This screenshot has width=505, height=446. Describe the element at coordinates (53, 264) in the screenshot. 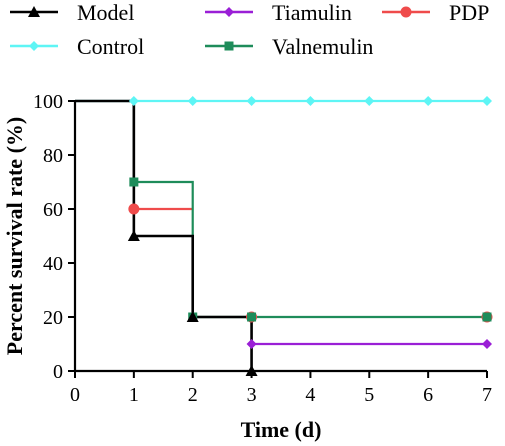

I see `y-tick-label-40: 40` at that location.